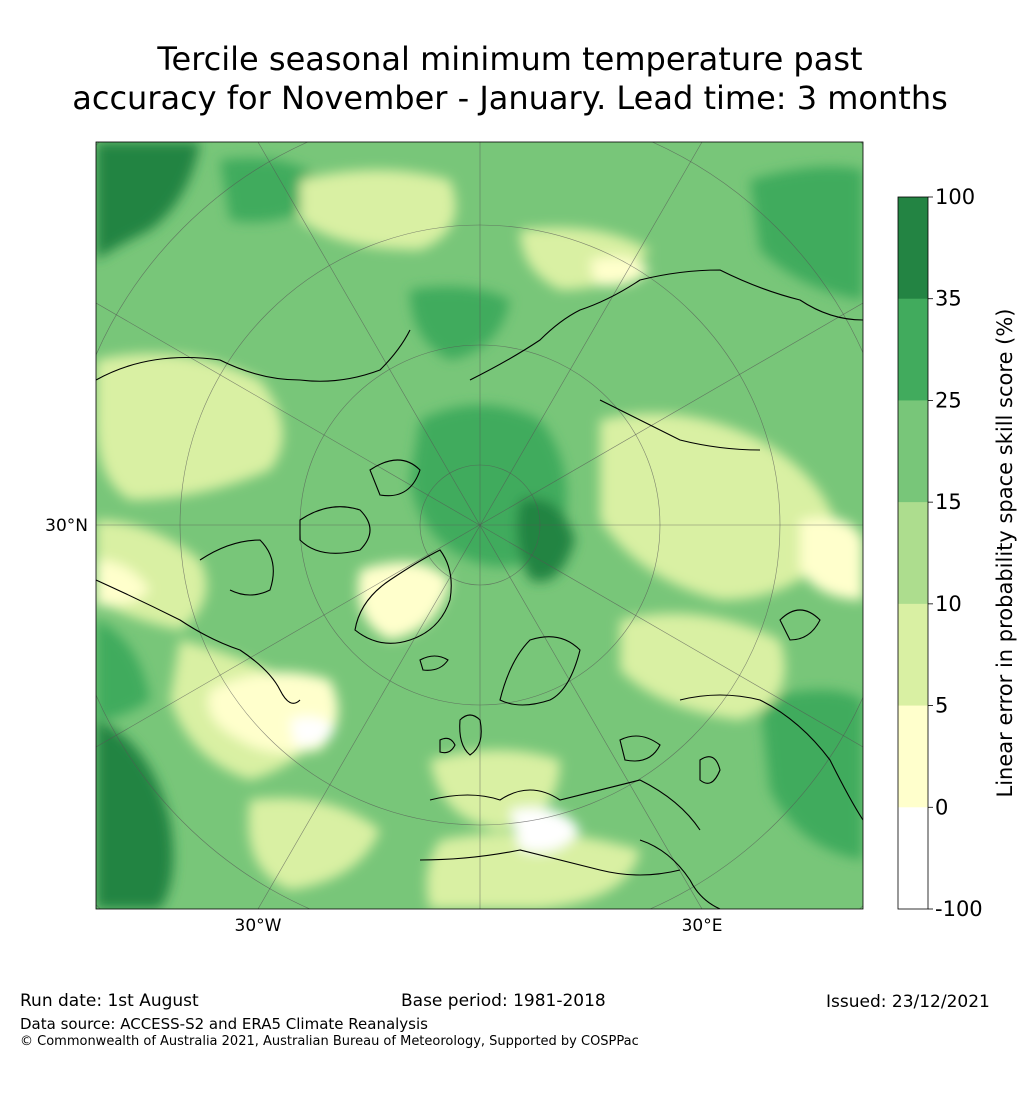  Describe the element at coordinates (109, 1001) in the screenshot. I see `run-date: Run date: 1st August` at that location.